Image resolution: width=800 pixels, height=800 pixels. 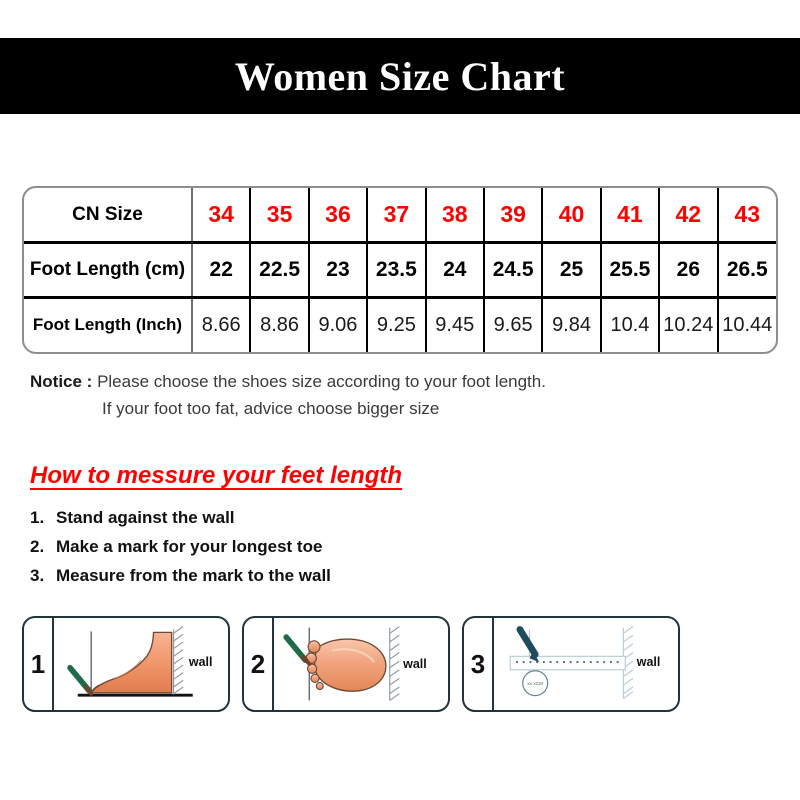 What do you see at coordinates (512, 323) in the screenshot?
I see `cell-foot-length-inch: 9.65` at bounding box center [512, 323].